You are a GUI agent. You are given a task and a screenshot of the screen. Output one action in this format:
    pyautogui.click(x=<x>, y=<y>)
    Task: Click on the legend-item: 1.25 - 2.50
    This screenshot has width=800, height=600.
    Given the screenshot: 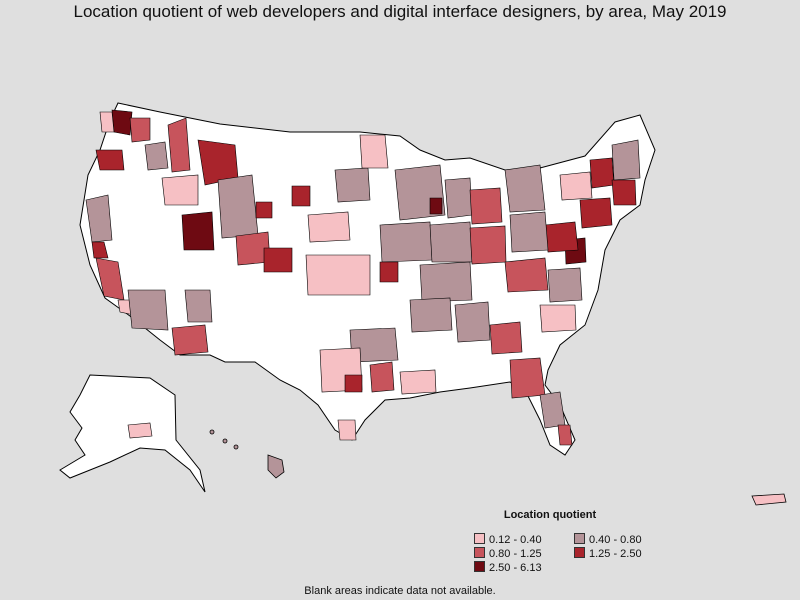 What is the action you would take?
    pyautogui.click(x=608, y=553)
    